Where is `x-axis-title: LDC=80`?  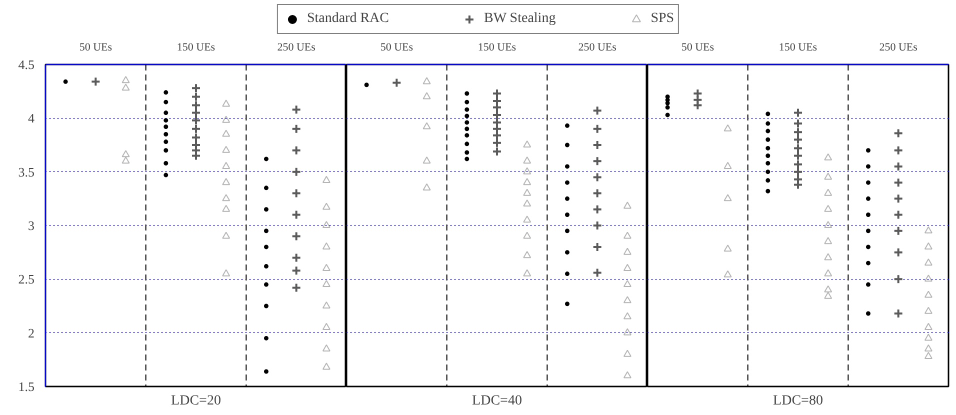 x-axis-title: LDC=80 is located at coordinates (798, 401).